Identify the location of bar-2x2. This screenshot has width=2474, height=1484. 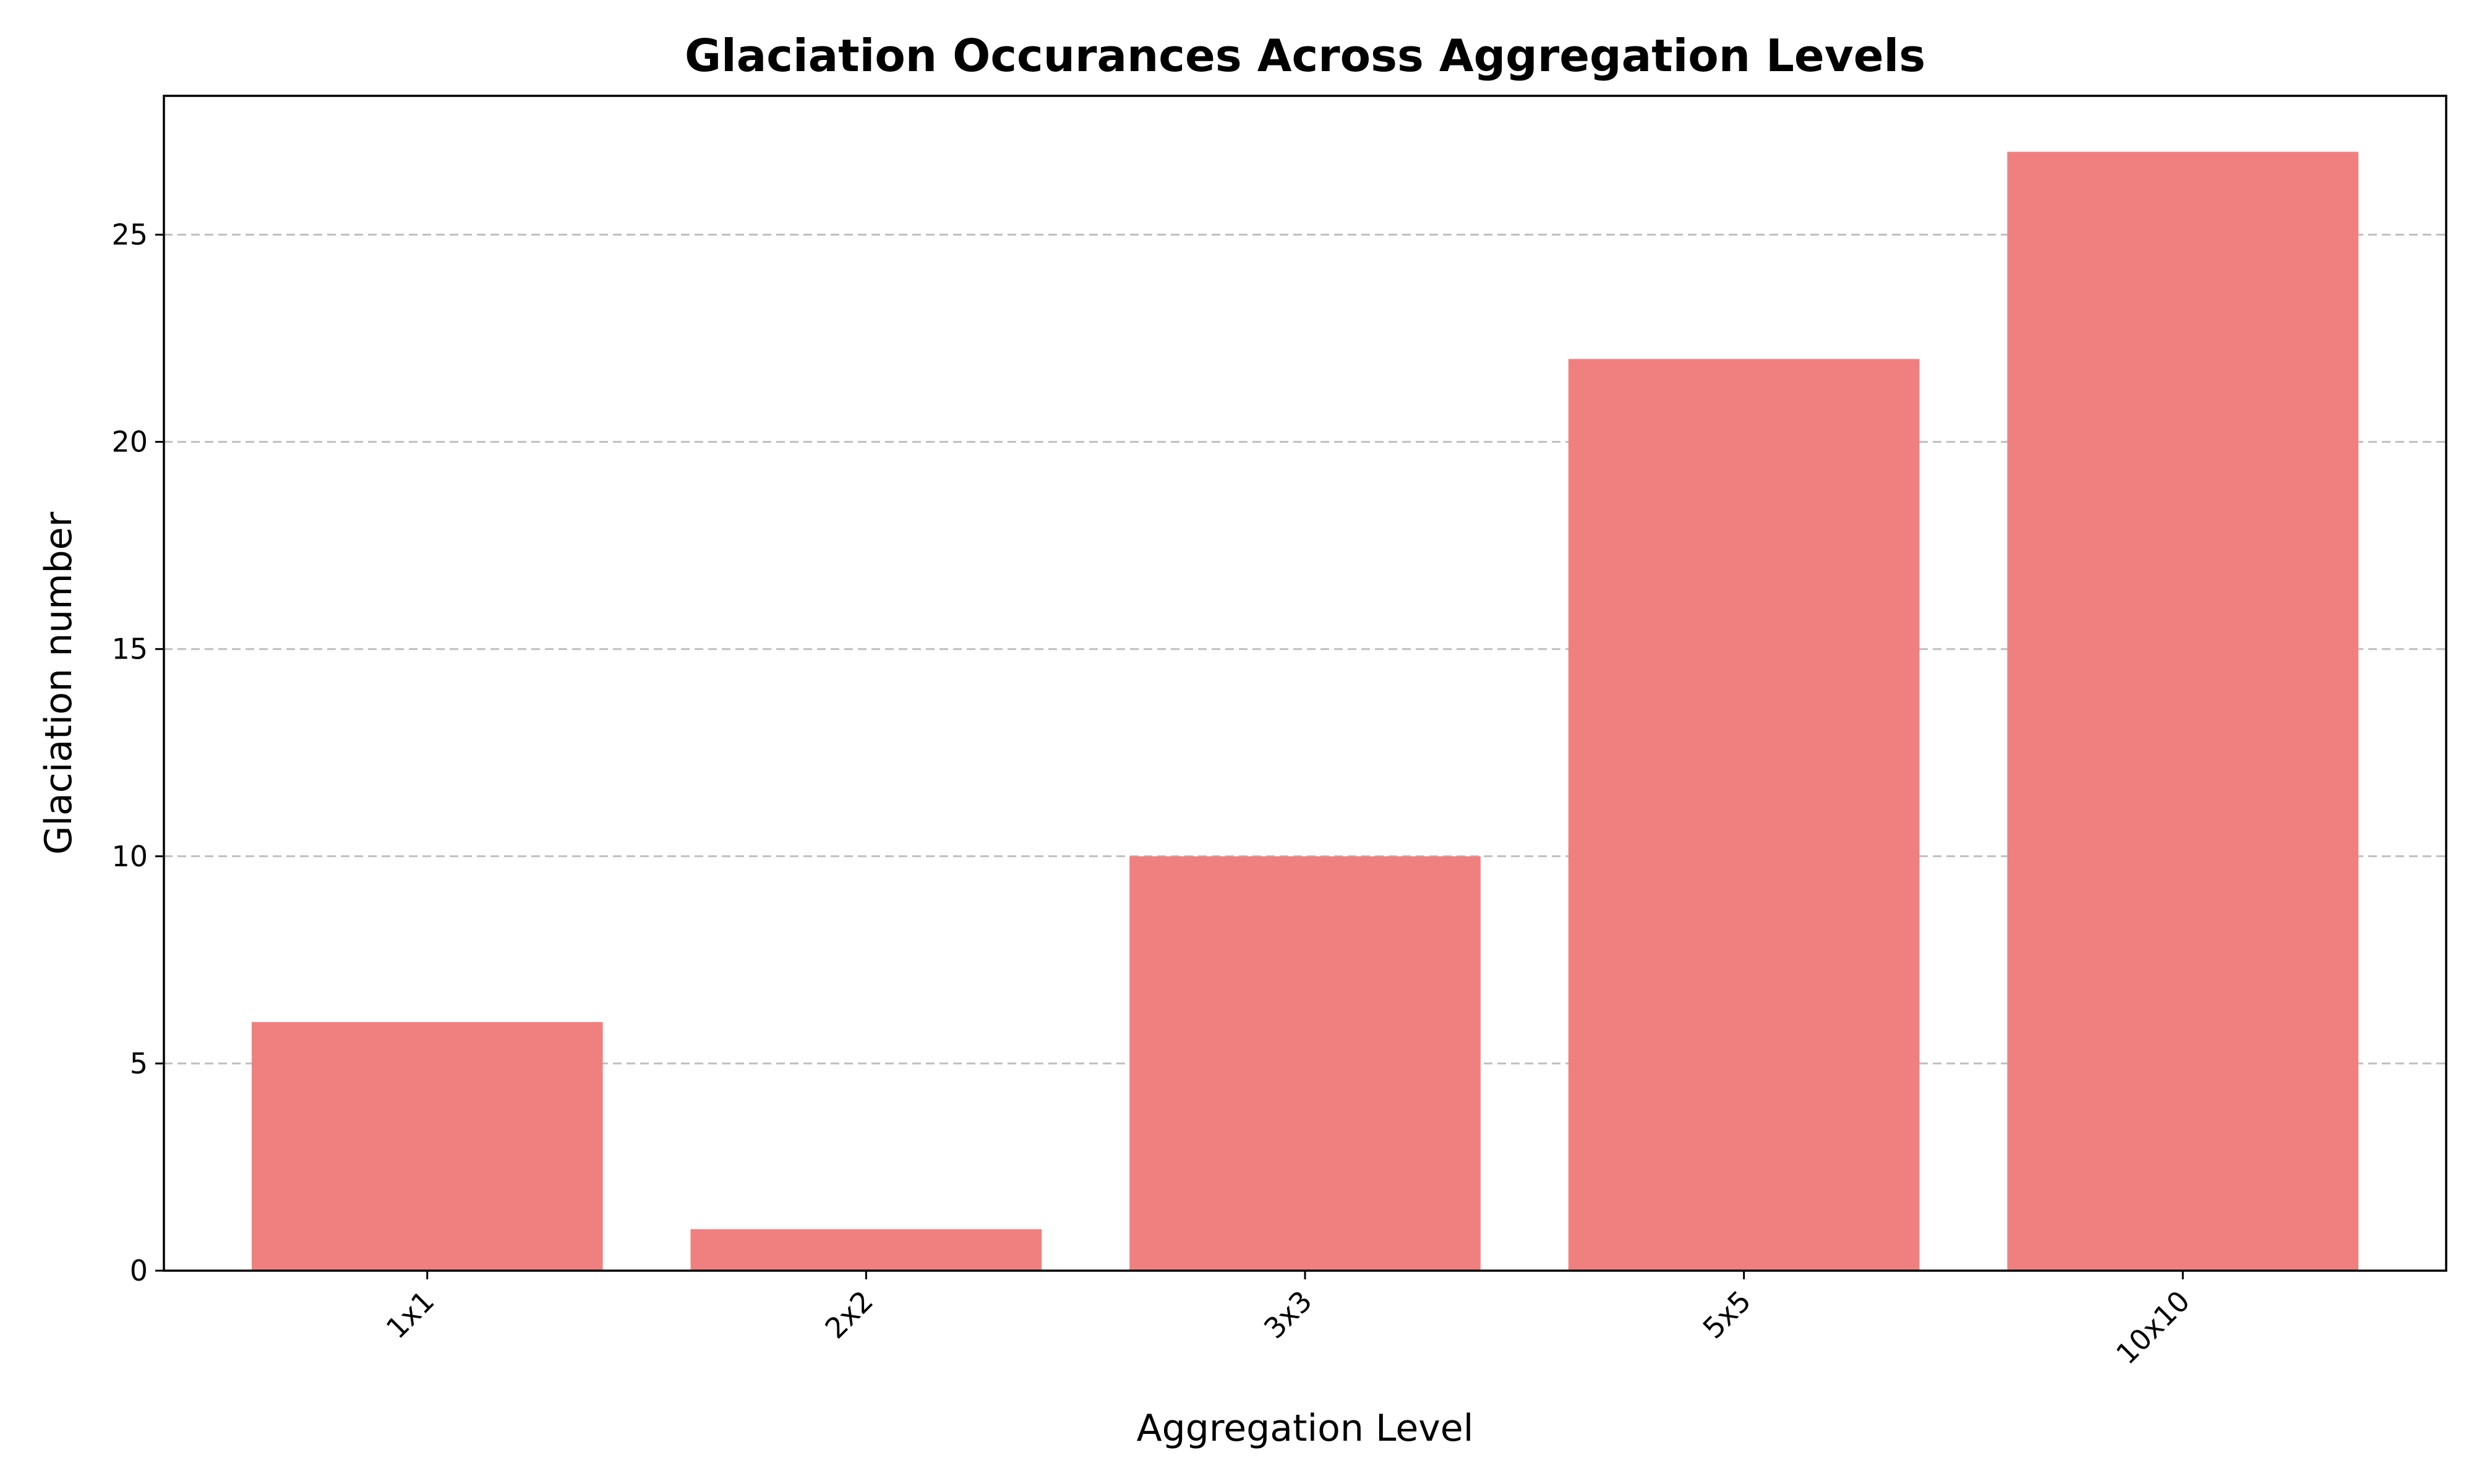
(866, 1250).